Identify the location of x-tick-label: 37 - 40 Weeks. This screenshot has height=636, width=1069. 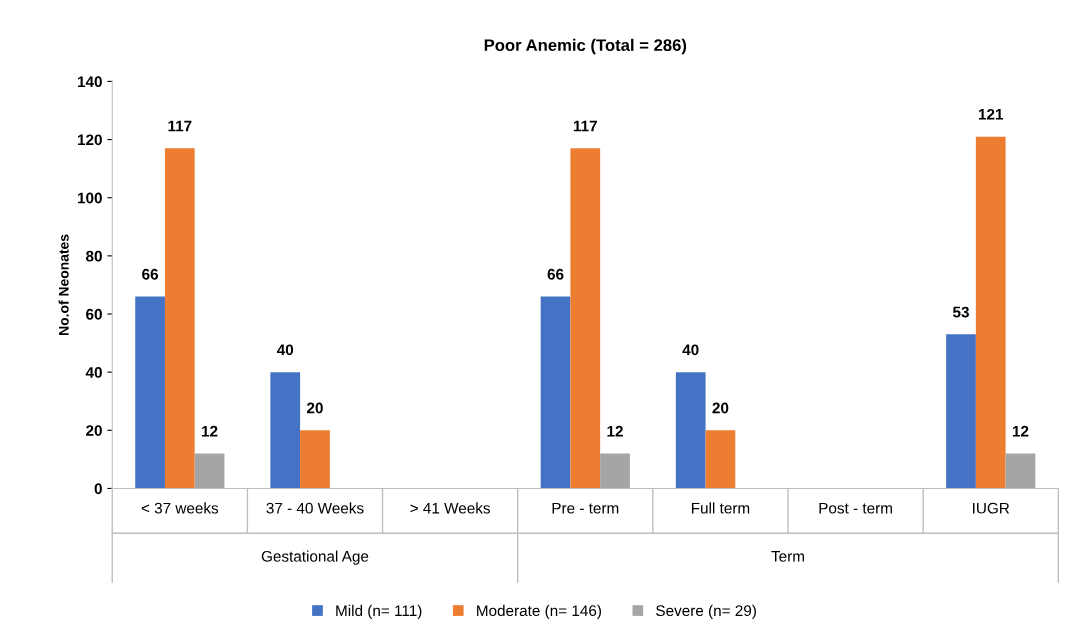
(315, 508).